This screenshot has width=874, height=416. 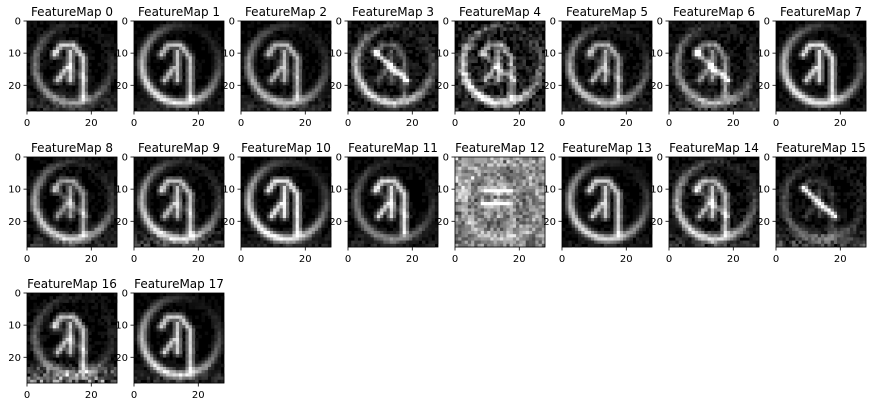 I want to click on feature-map-panel: FeatureMap 2 0 10 20 0 20, so click(x=276, y=67).